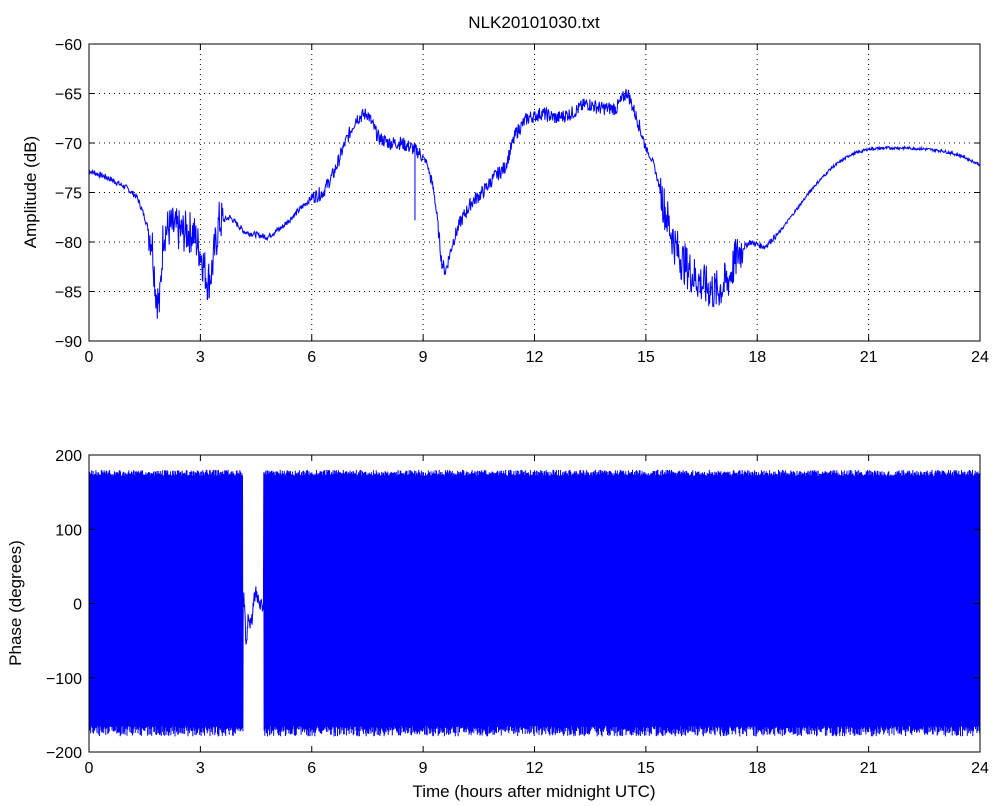 This screenshot has height=806, width=998. Describe the element at coordinates (533, 791) in the screenshot. I see `phase-xlabel: Time (hours after midnight UTC)` at that location.